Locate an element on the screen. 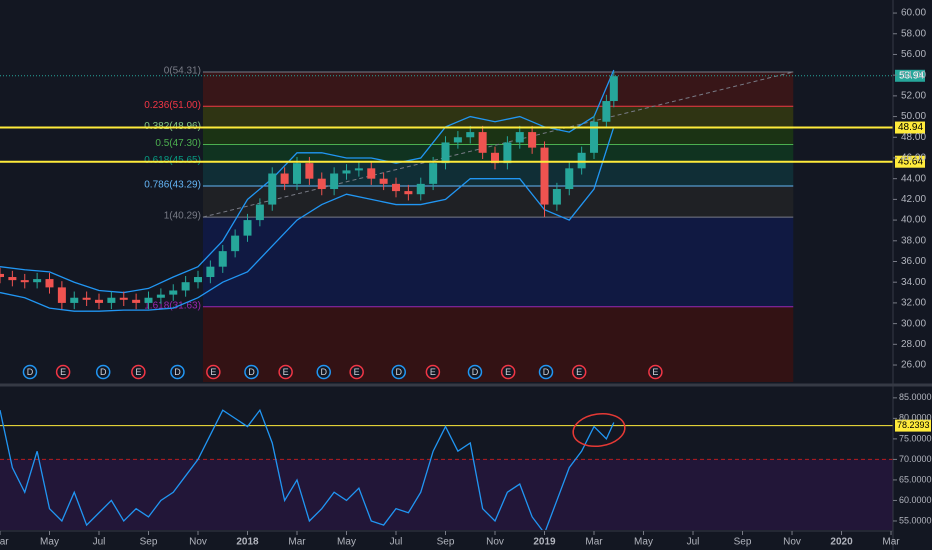 The height and width of the screenshot is (550, 932). last-price-bg is located at coordinates (910, 75).